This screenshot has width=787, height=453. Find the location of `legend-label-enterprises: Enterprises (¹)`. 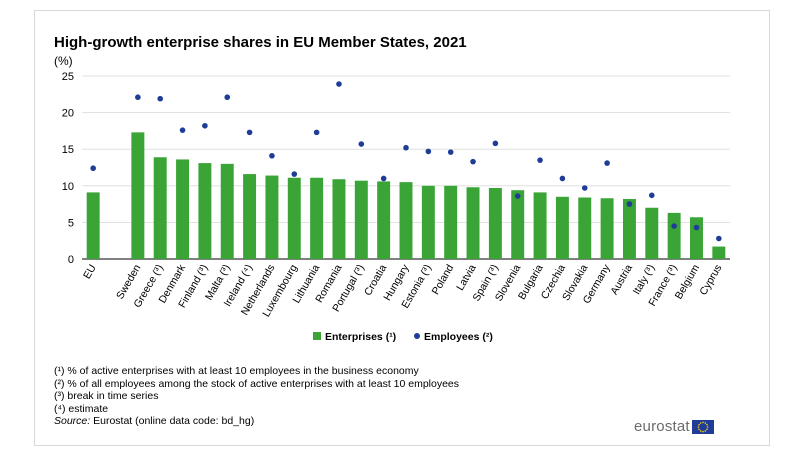

legend-label-enterprises: Enterprises (¹) is located at coordinates (360, 337).